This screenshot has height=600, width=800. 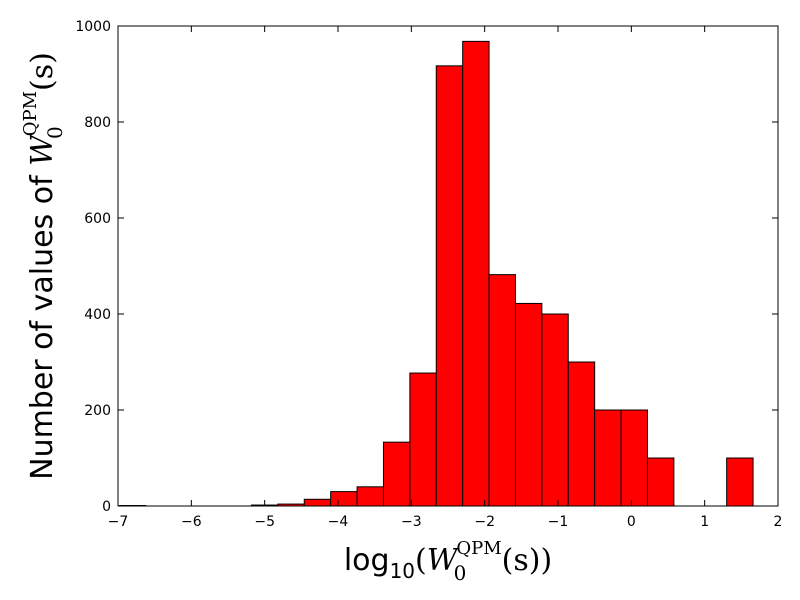 What do you see at coordinates (367, 560) in the screenshot?
I see `x-axis-title-prefix: log` at bounding box center [367, 560].